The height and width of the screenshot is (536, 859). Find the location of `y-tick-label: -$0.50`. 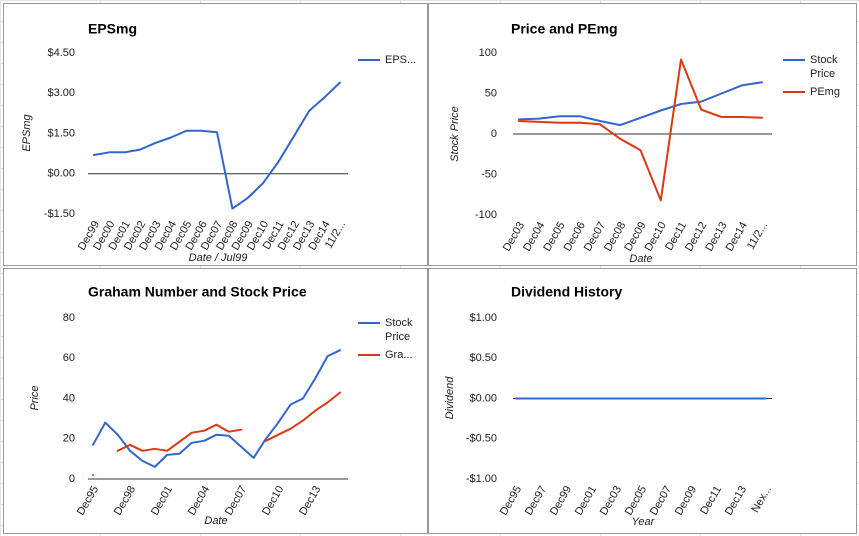

y-tick-label: -$0.50 is located at coordinates (481, 439).